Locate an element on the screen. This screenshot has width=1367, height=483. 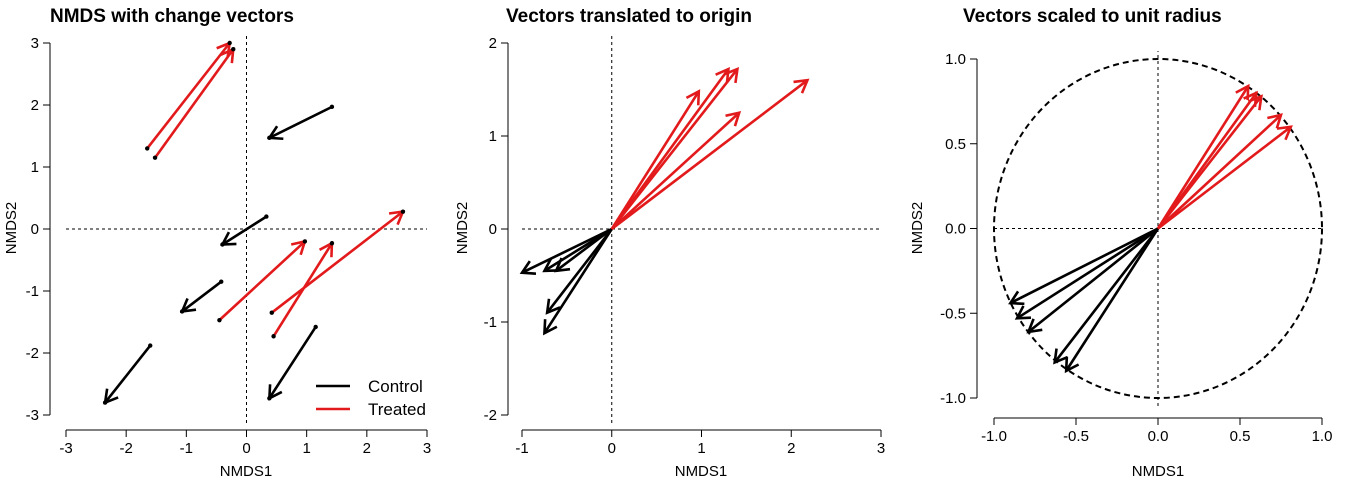
legend: Control Treated is located at coordinates (371, 398).